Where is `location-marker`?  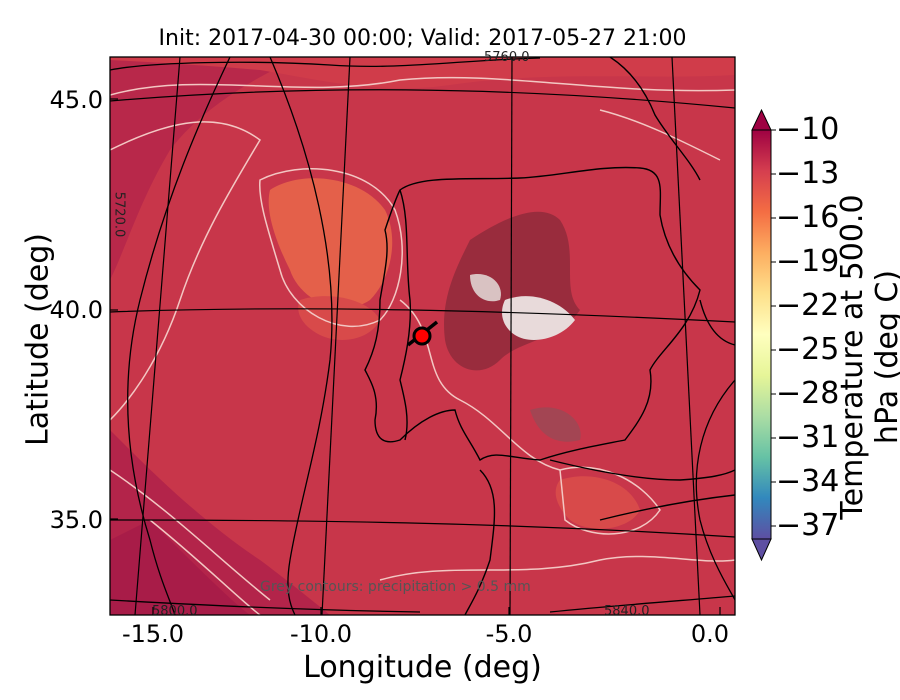 location-marker is located at coordinates (422, 333).